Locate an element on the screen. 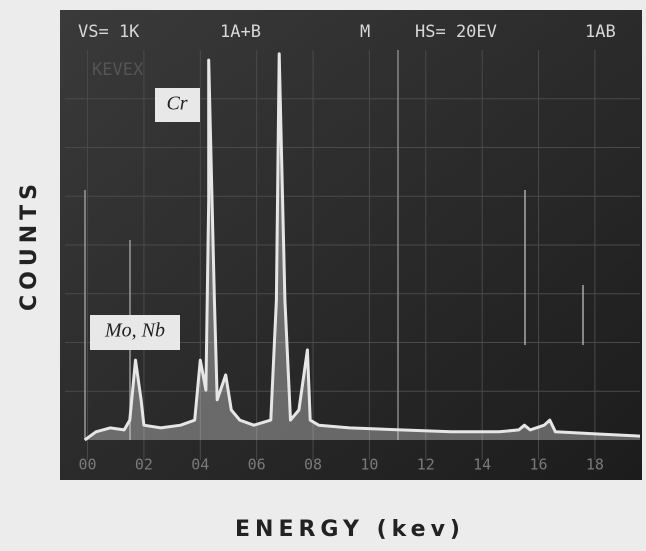  annotation: Cr is located at coordinates (176, 104).